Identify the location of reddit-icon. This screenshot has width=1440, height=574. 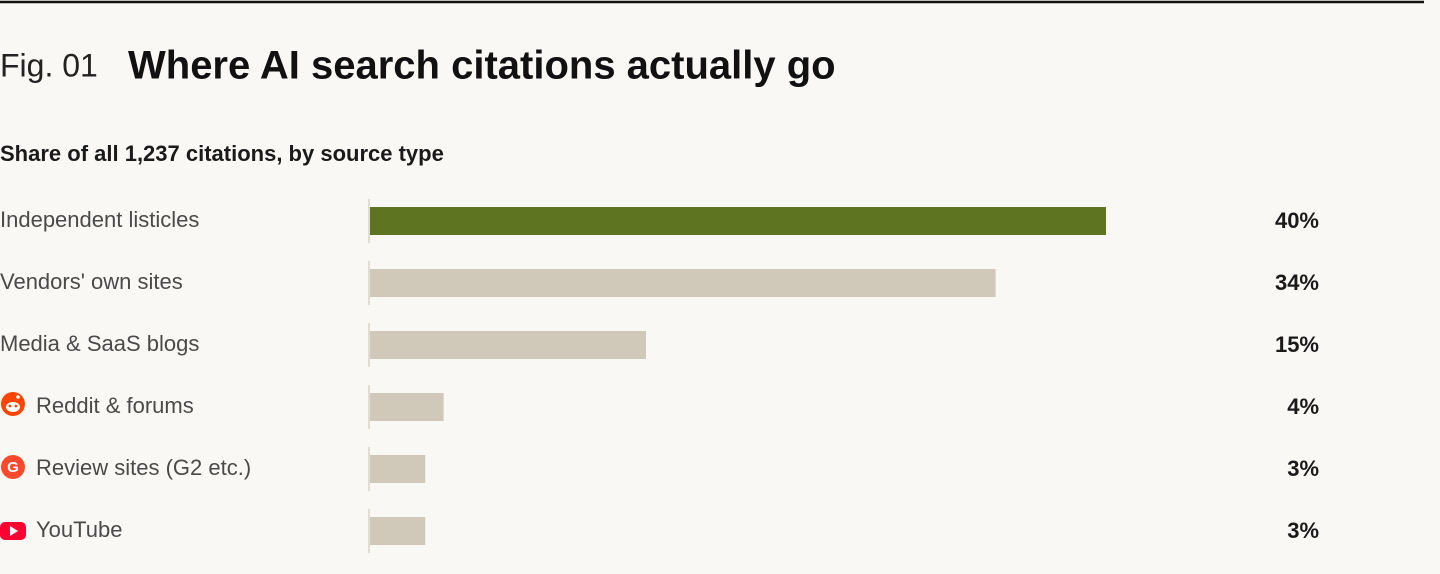
(13, 404).